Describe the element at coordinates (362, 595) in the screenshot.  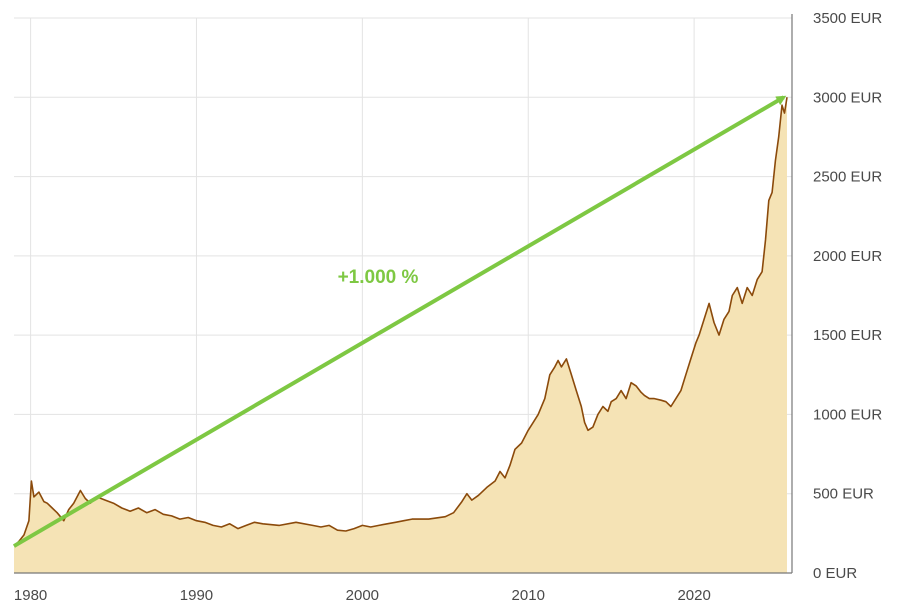
I see `x-tick-label: 2000` at that location.